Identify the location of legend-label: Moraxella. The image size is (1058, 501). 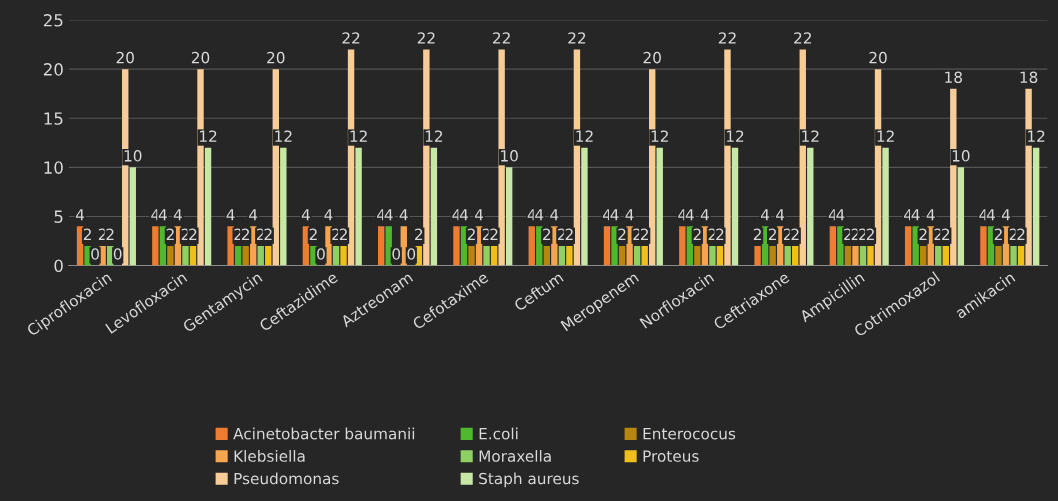
(515, 456).